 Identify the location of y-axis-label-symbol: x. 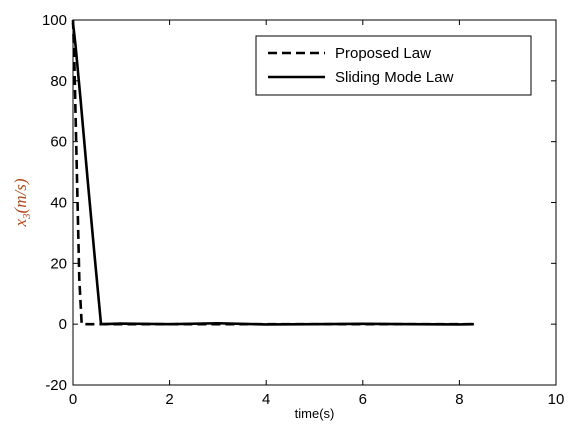
(20, 223).